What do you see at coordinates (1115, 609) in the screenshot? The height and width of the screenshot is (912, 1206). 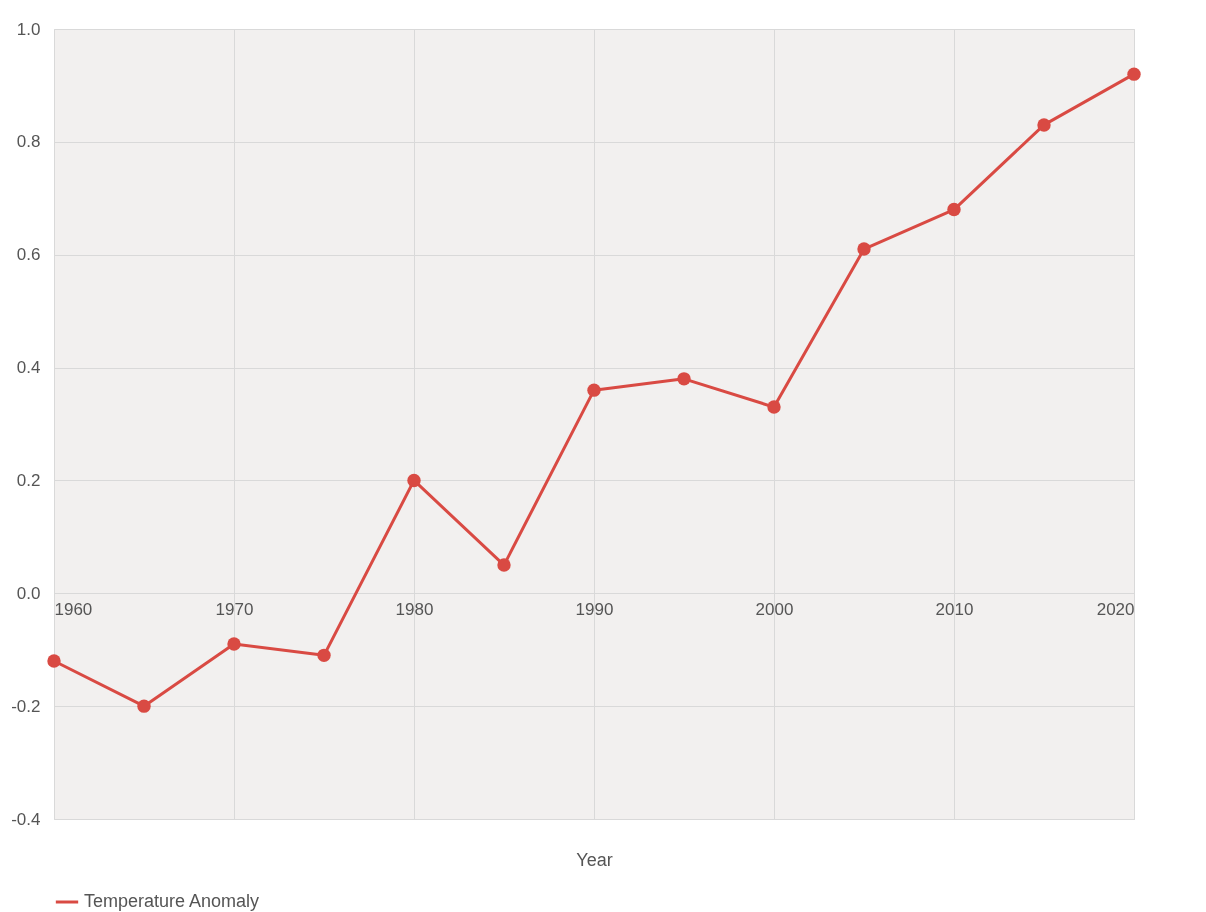 I see `x-tick-label: 2020` at bounding box center [1115, 609].